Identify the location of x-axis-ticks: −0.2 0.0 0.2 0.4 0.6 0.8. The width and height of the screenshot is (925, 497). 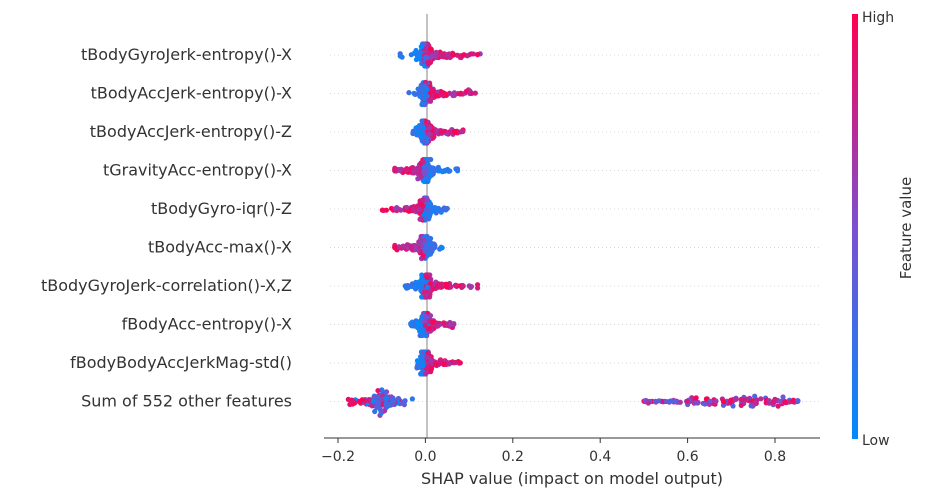
(553, 451).